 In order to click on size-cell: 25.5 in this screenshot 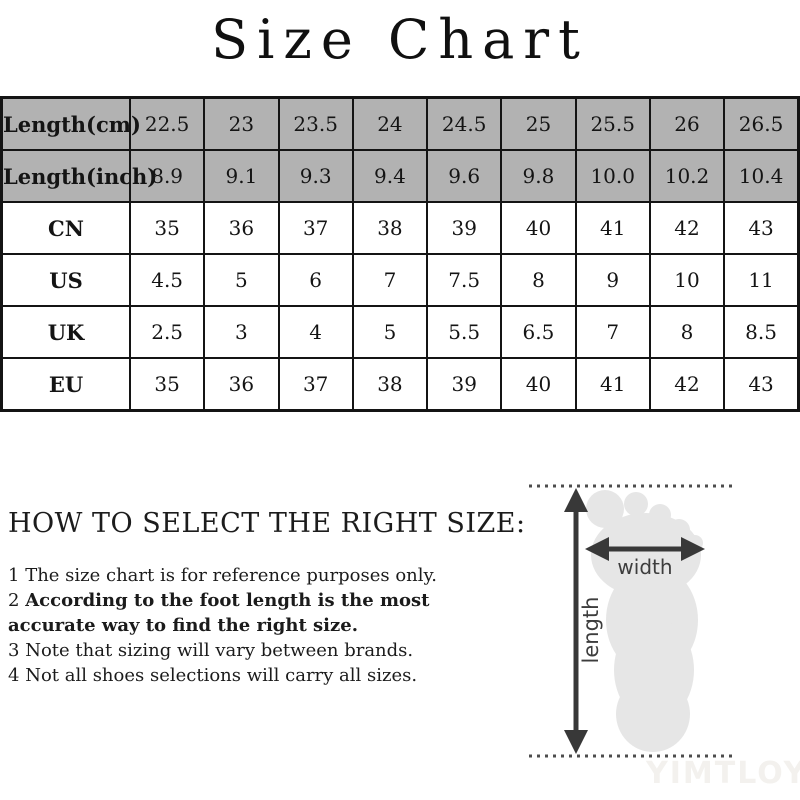, I will do `click(612, 123)`.